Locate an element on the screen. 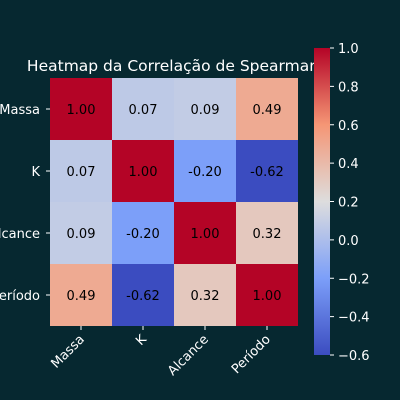  column-labels: Massa K Alcance Período is located at coordinates (161, 352).